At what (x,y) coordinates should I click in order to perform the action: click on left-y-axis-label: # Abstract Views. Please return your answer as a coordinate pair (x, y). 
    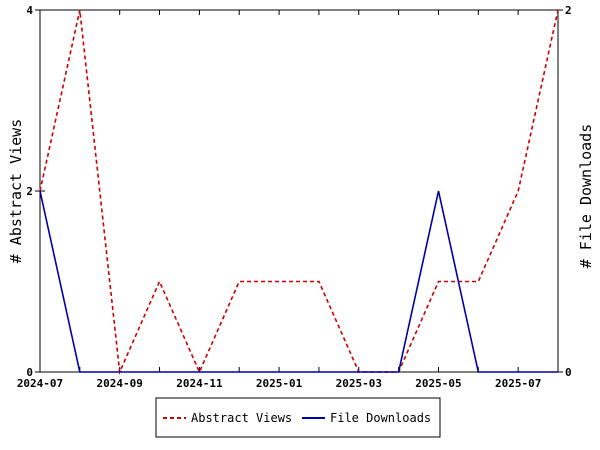
    Looking at the image, I should click on (16, 191).